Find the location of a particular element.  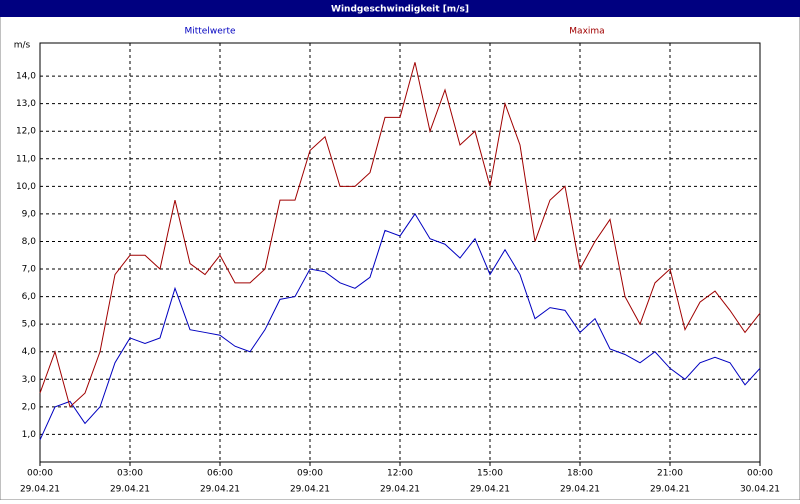

x-tick-label: 06:00 is located at coordinates (220, 474).